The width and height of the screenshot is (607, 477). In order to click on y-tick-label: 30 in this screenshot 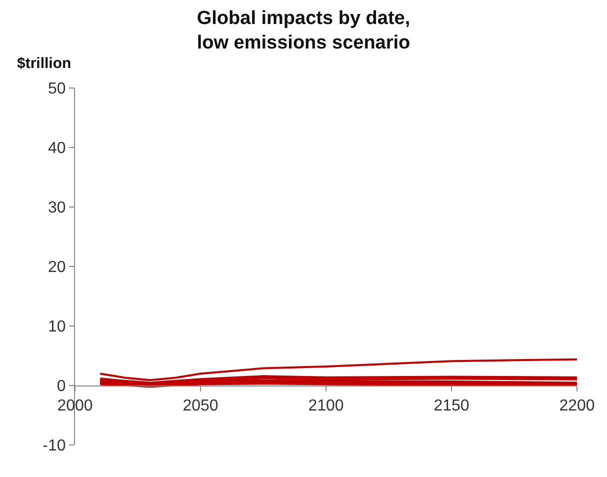, I will do `click(57, 208)`.